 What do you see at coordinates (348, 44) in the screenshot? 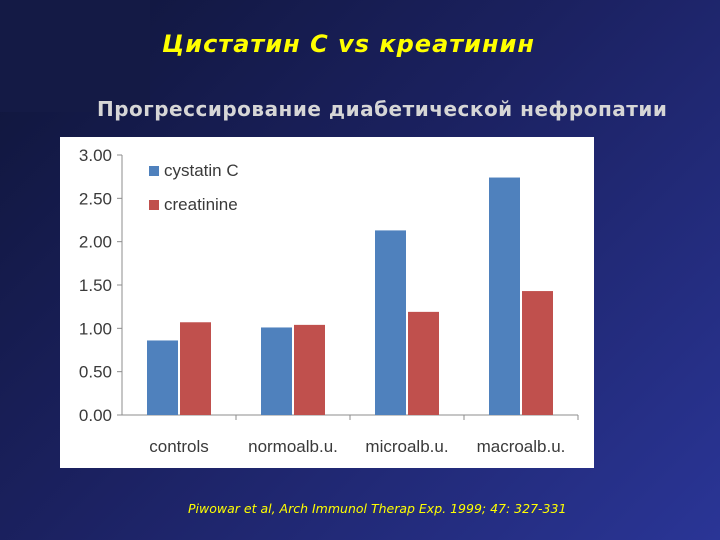
I see `slide-title: Цистатин С vs креатинин` at bounding box center [348, 44].